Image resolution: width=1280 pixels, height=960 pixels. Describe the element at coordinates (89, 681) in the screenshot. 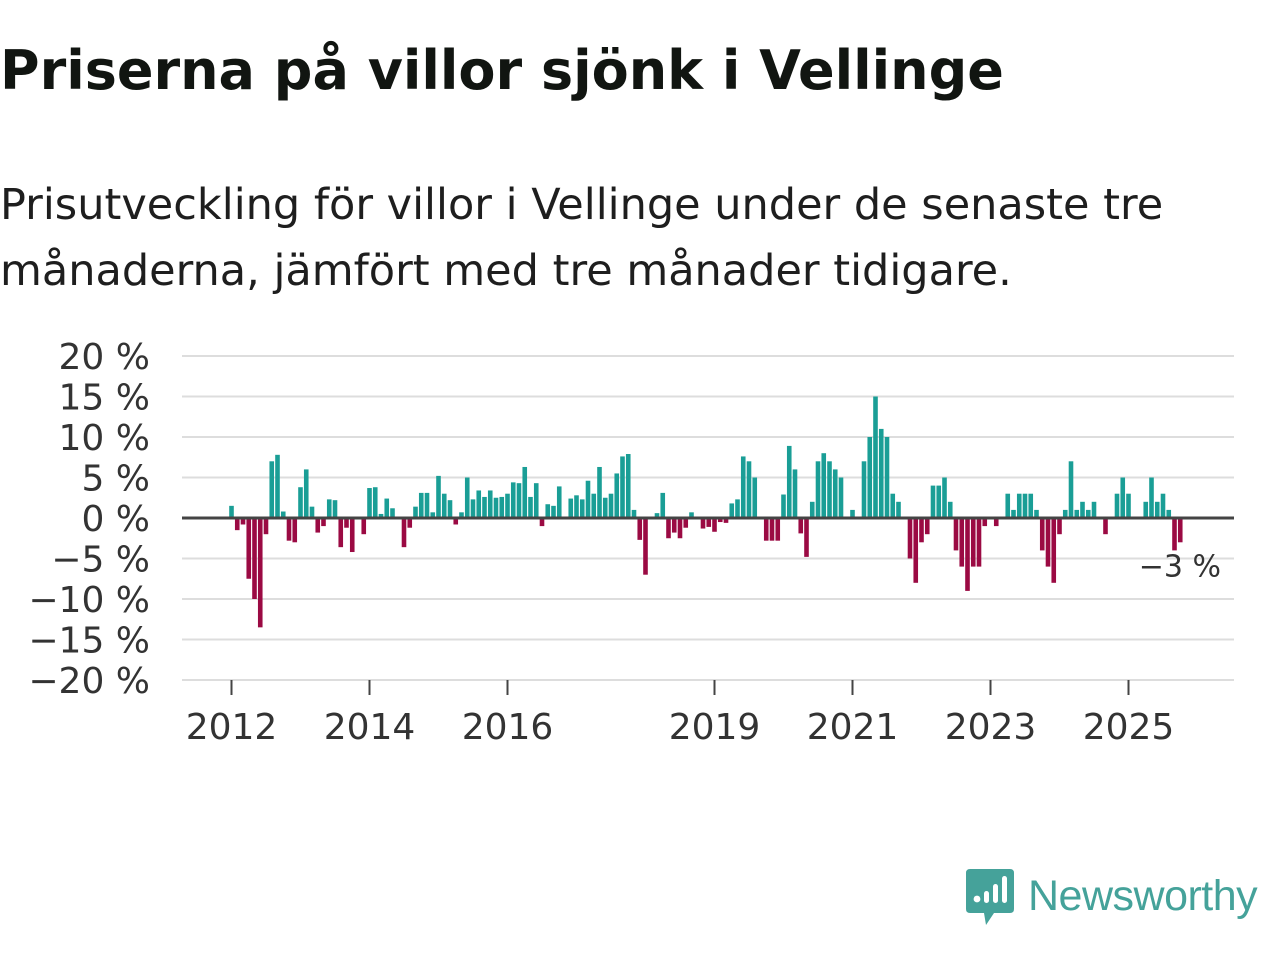

I see `y-tick-label: −20 %` at that location.